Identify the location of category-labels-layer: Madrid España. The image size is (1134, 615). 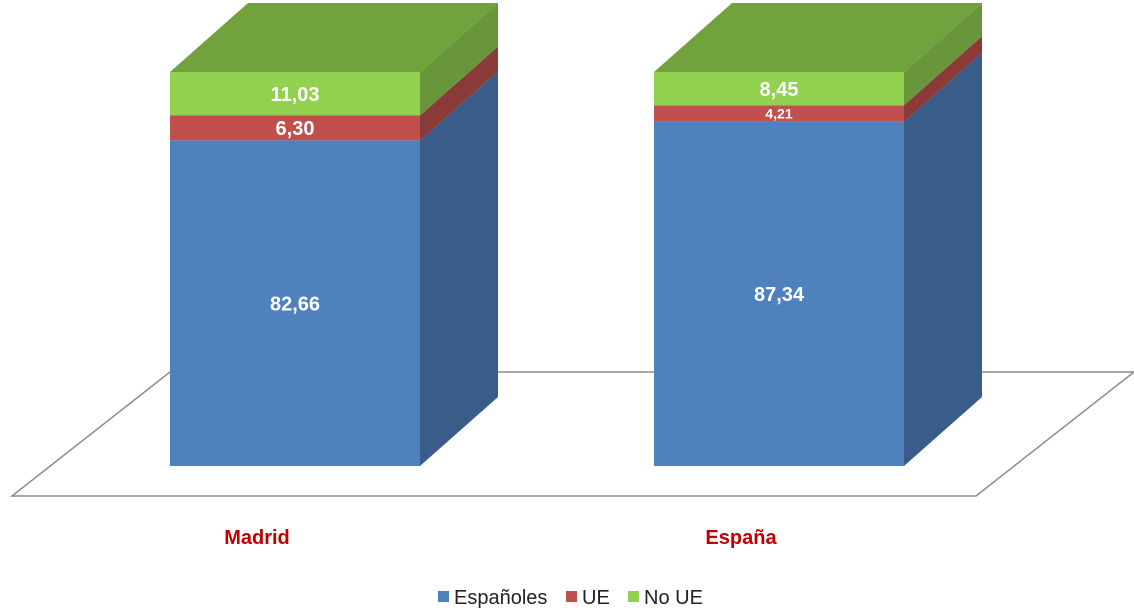
(500, 538).